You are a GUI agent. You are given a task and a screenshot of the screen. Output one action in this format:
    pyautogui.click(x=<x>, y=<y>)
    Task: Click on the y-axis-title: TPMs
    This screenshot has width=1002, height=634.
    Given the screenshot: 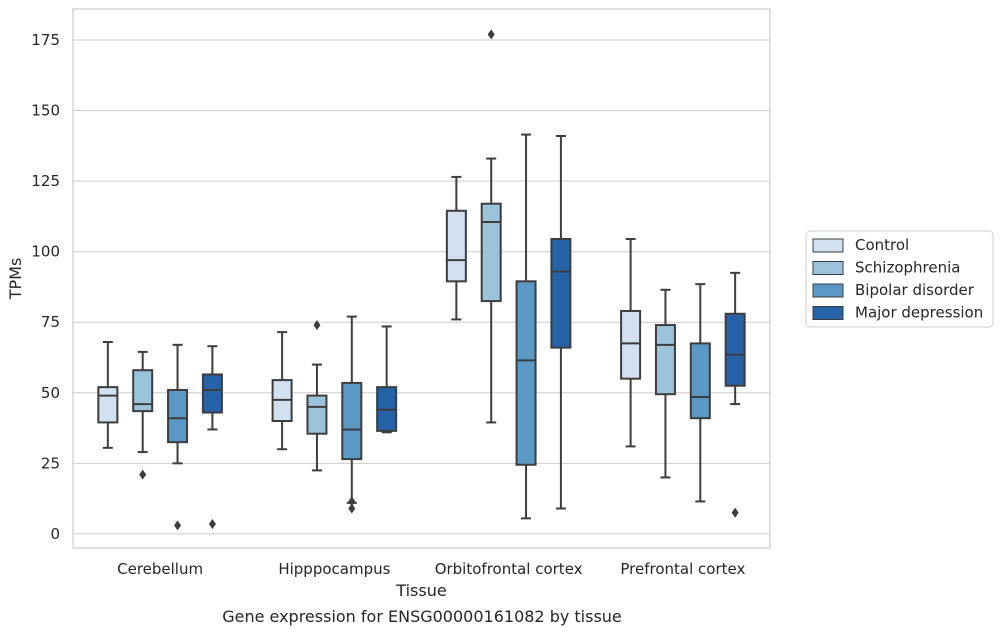 What is the action you would take?
    pyautogui.click(x=15, y=279)
    